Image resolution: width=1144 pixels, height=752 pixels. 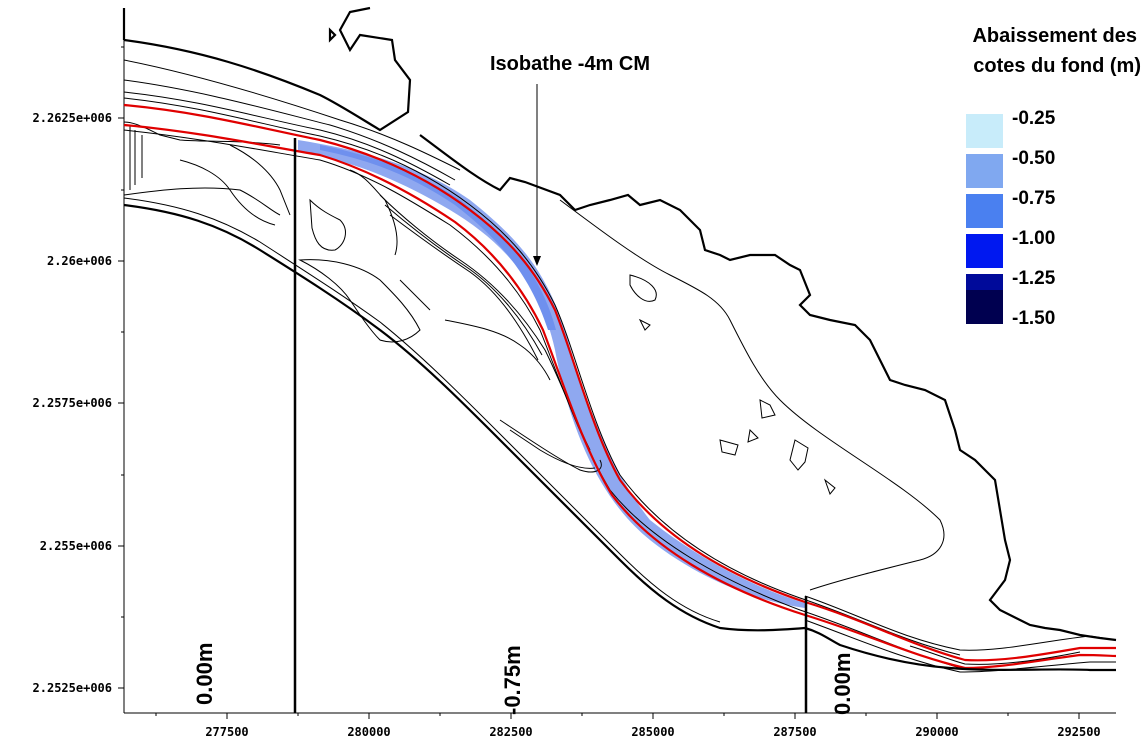 I want to click on x-tick-label: 287500, so click(x=794, y=732).